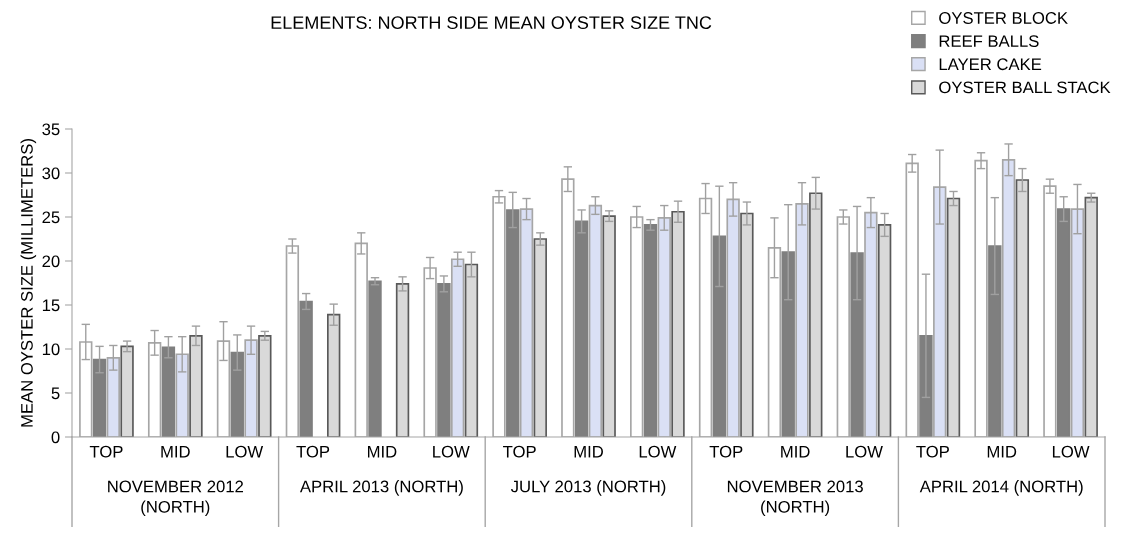 This screenshot has height=537, width=1142. What do you see at coordinates (491, 23) in the screenshot?
I see `chart-title: ELEMENTS: NORTH SIDE MEAN OYSTER SIZE TNC` at bounding box center [491, 23].